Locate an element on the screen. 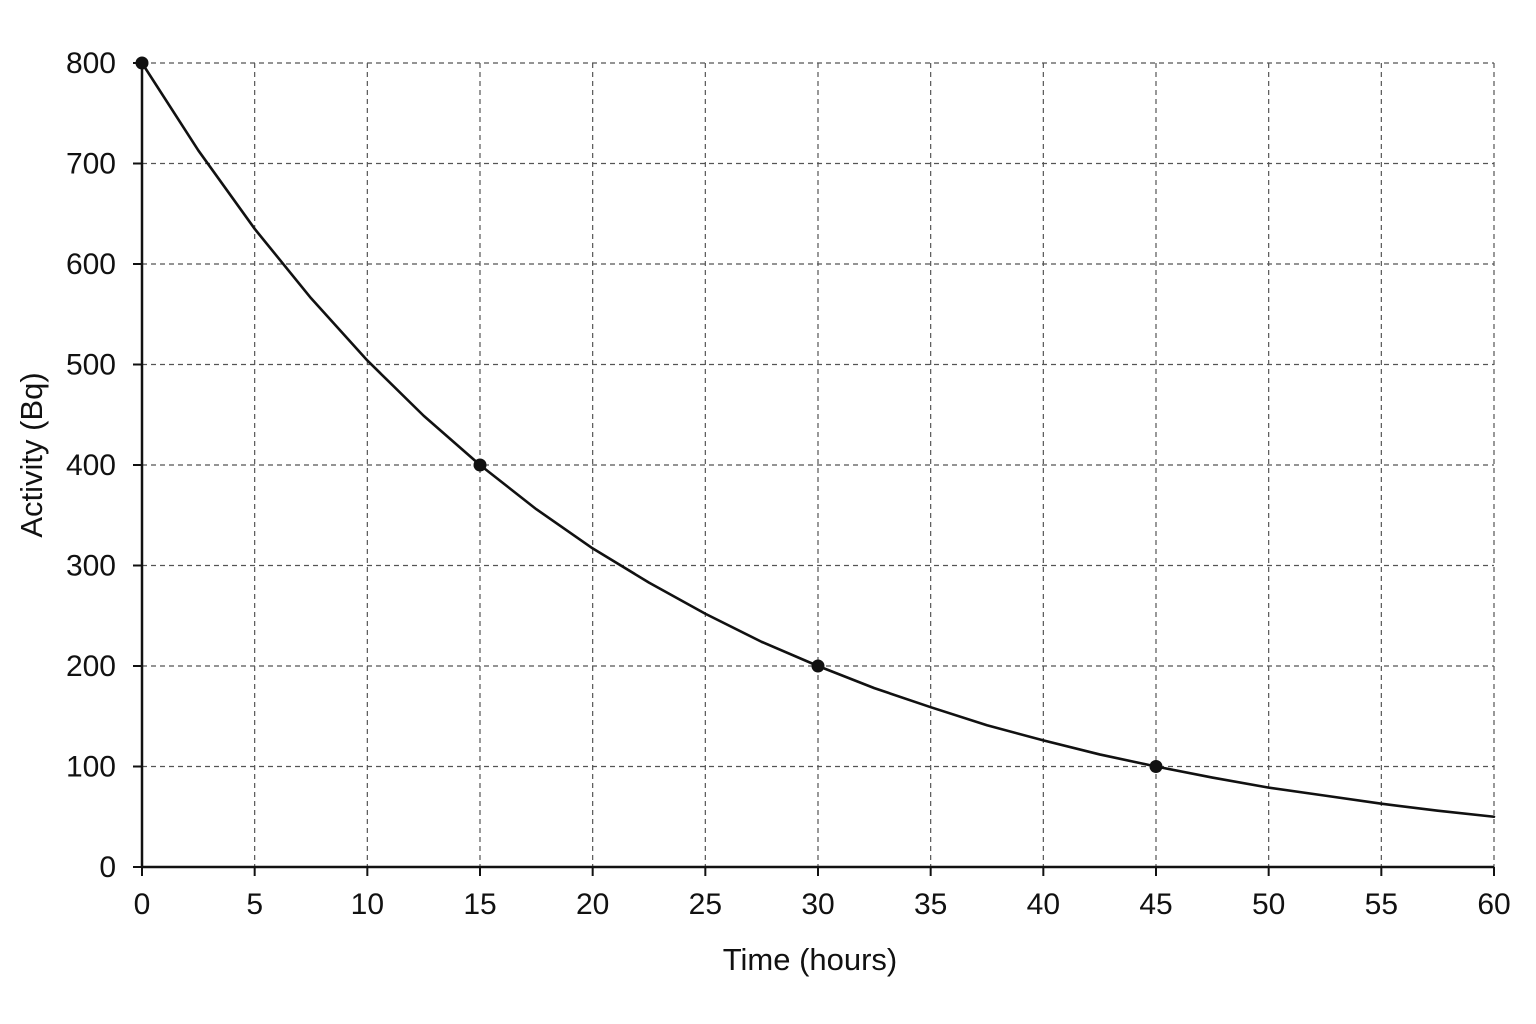 The width and height of the screenshot is (1536, 1024). y-tick-label: 100 is located at coordinates (91, 767).